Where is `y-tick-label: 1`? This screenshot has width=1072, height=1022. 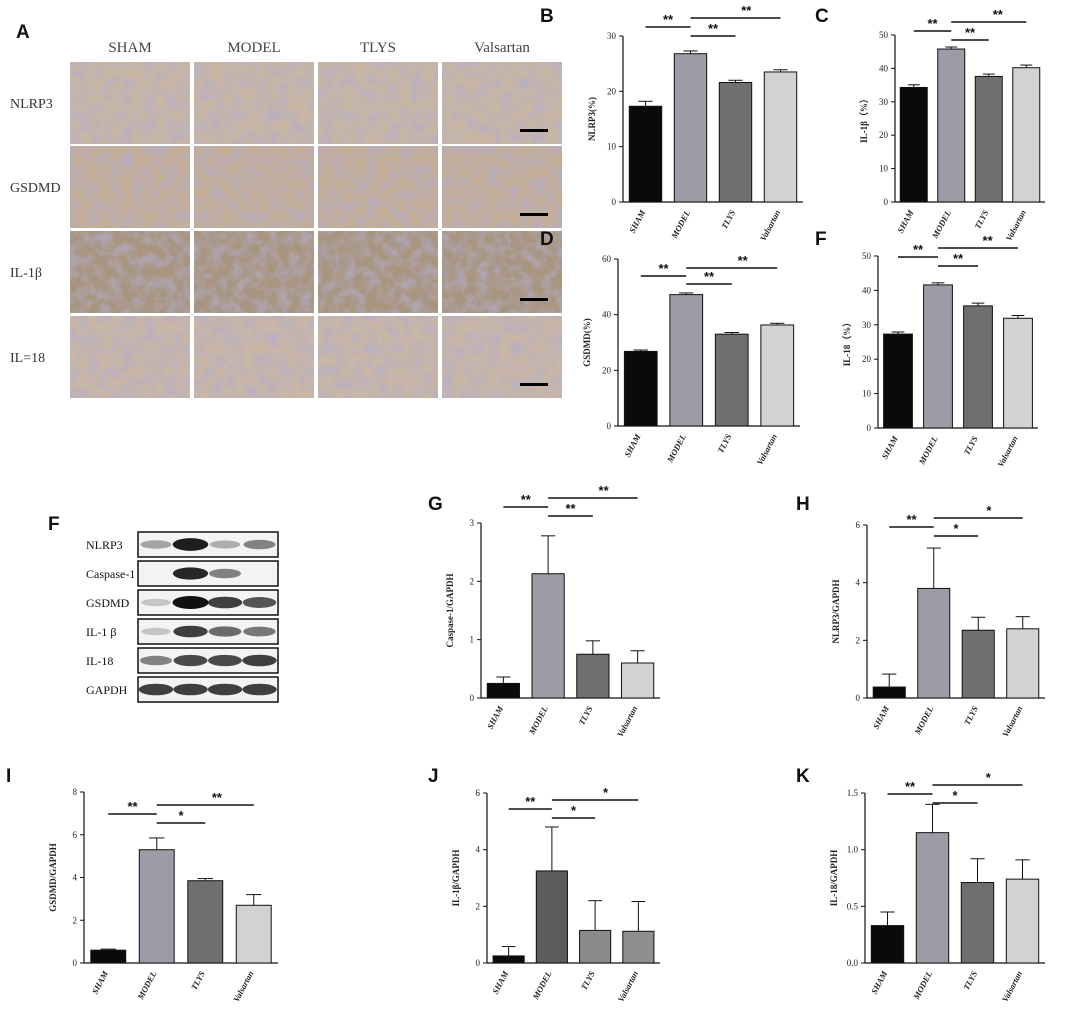
y-tick-label: 1 is located at coordinates (472, 640).